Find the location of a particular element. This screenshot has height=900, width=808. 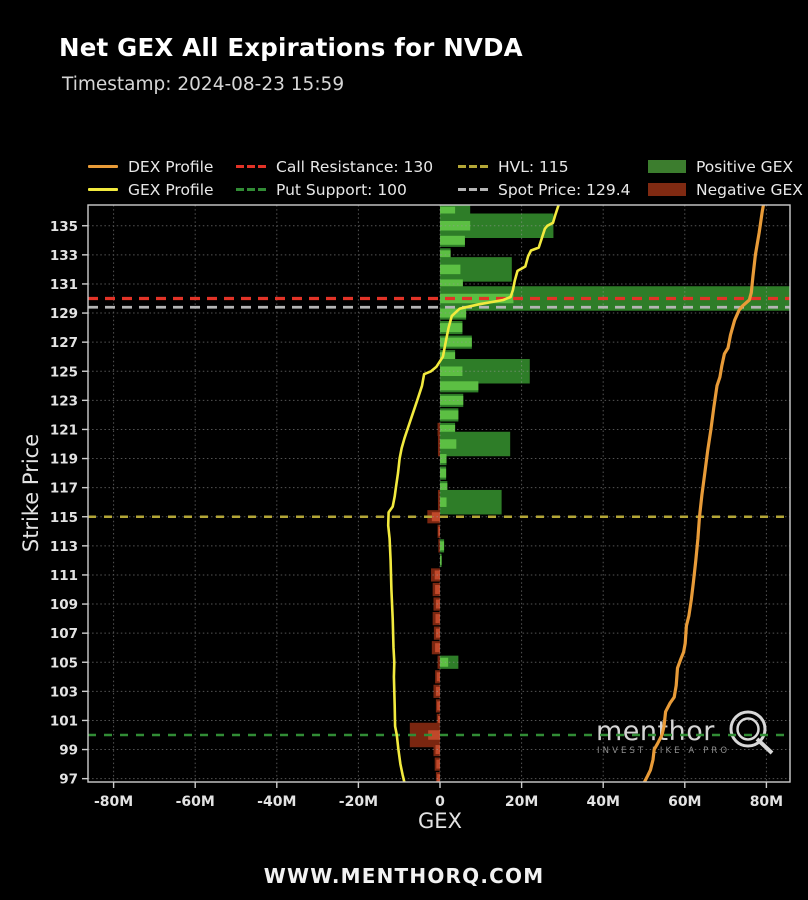

legend-label-put_support: Put Support: 100 is located at coordinates (341, 189).